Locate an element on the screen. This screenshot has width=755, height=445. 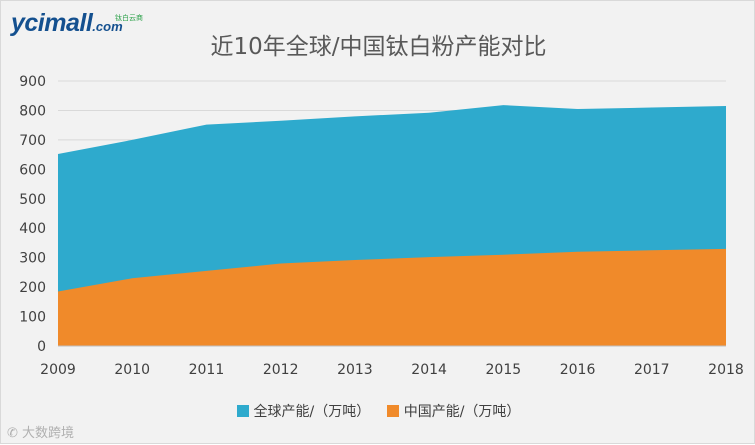
y-tick-label: 300 is located at coordinates (32, 259).